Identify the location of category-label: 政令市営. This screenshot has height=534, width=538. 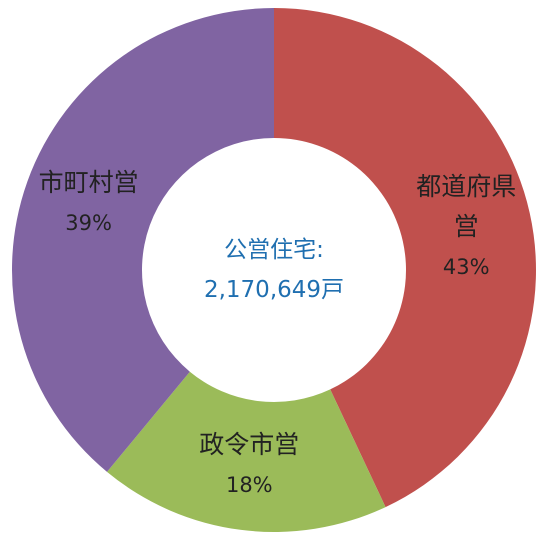
(249, 445).